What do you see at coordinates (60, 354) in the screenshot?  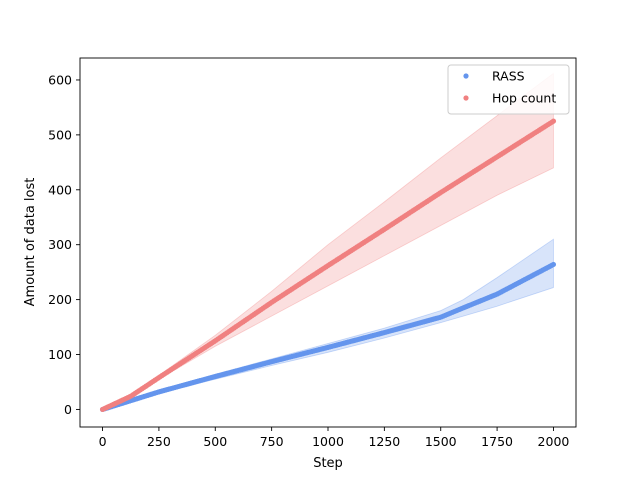 I see `y-tick-label: 100` at bounding box center [60, 354].